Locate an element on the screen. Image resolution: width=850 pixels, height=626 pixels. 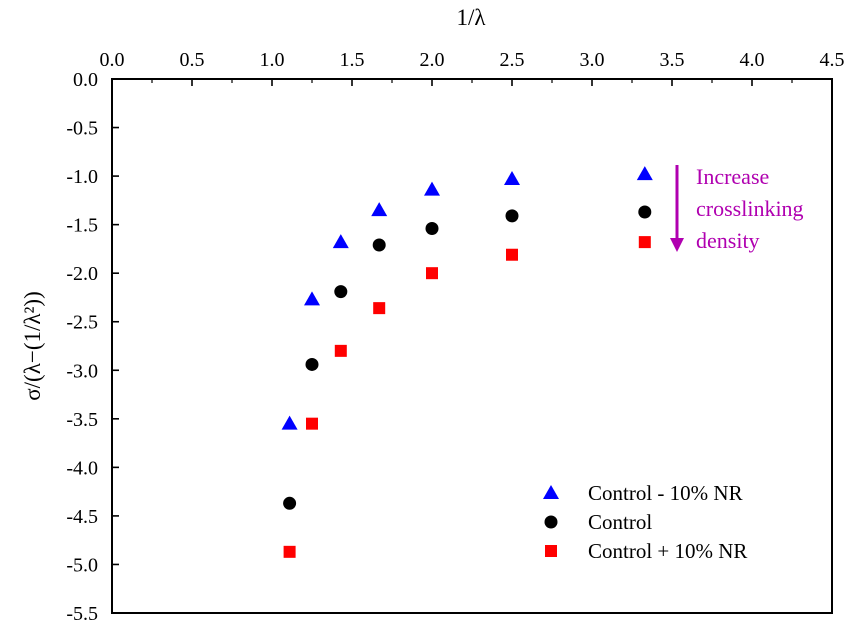
y-tick-label: -4.0 is located at coordinates (82, 468).